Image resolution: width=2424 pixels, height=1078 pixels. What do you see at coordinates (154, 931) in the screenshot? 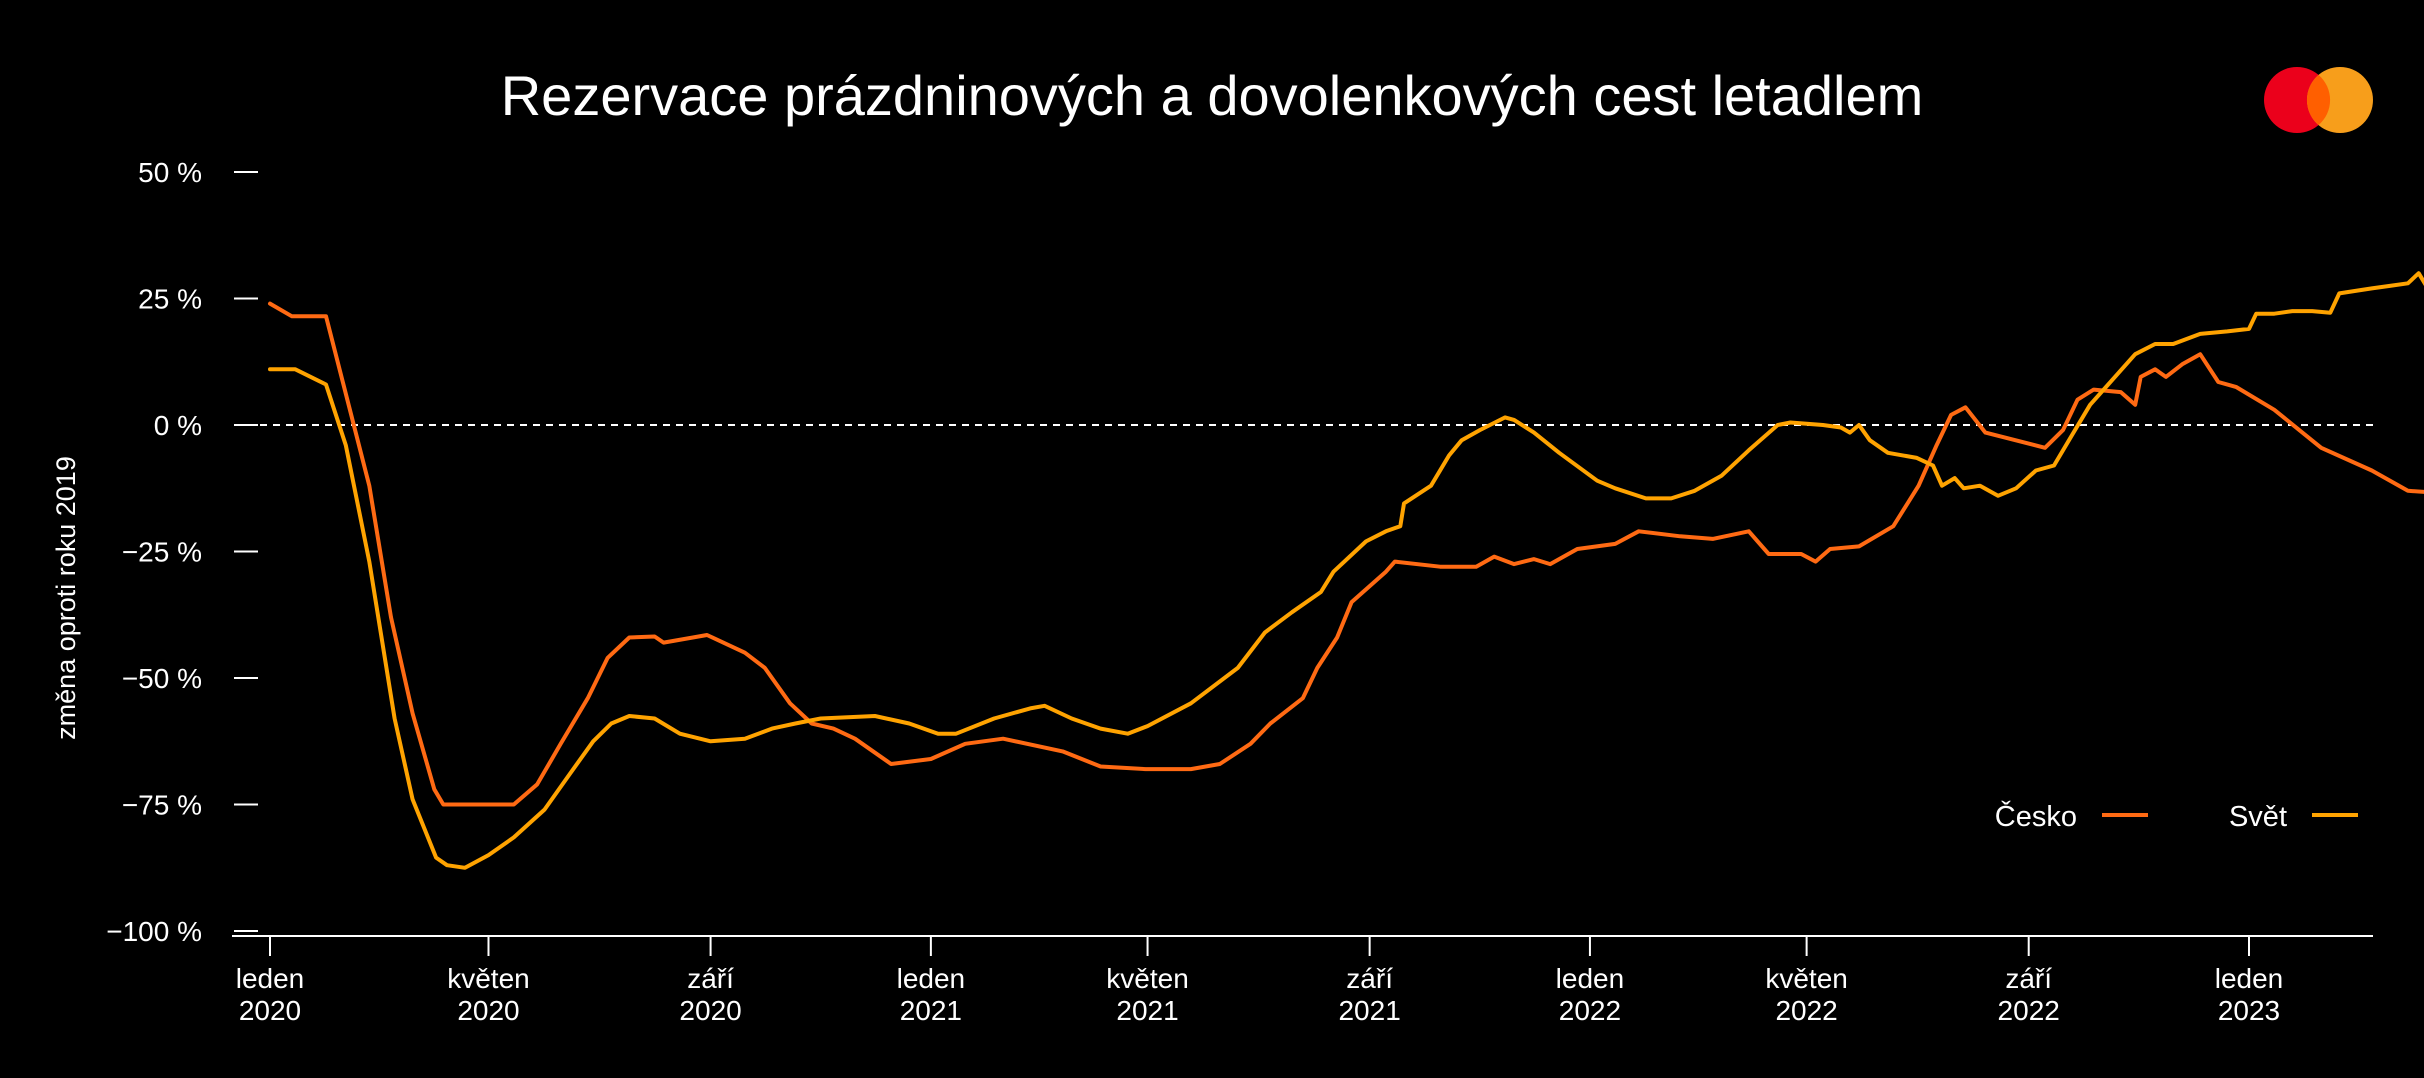
I see `y-tick-label: −100 %` at bounding box center [154, 931].